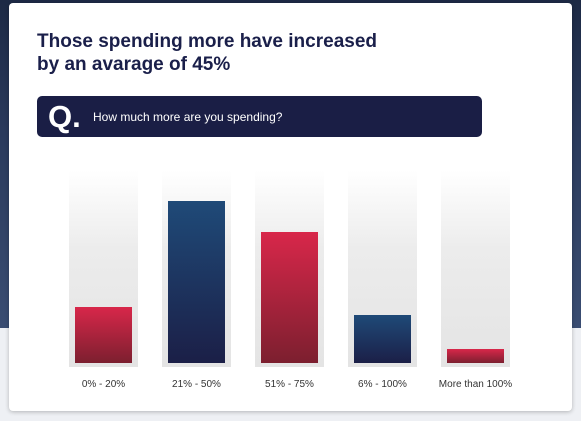  I want to click on question-text: How much more are you spending?, so click(188, 117).